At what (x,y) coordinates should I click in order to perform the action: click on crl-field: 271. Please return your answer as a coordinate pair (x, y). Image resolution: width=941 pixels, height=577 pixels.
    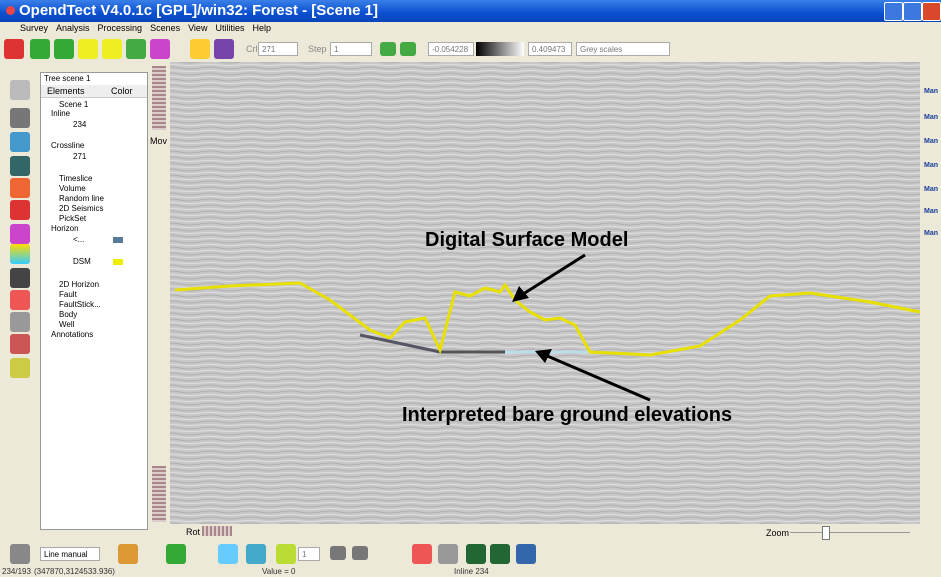
    Looking at the image, I should click on (278, 49).